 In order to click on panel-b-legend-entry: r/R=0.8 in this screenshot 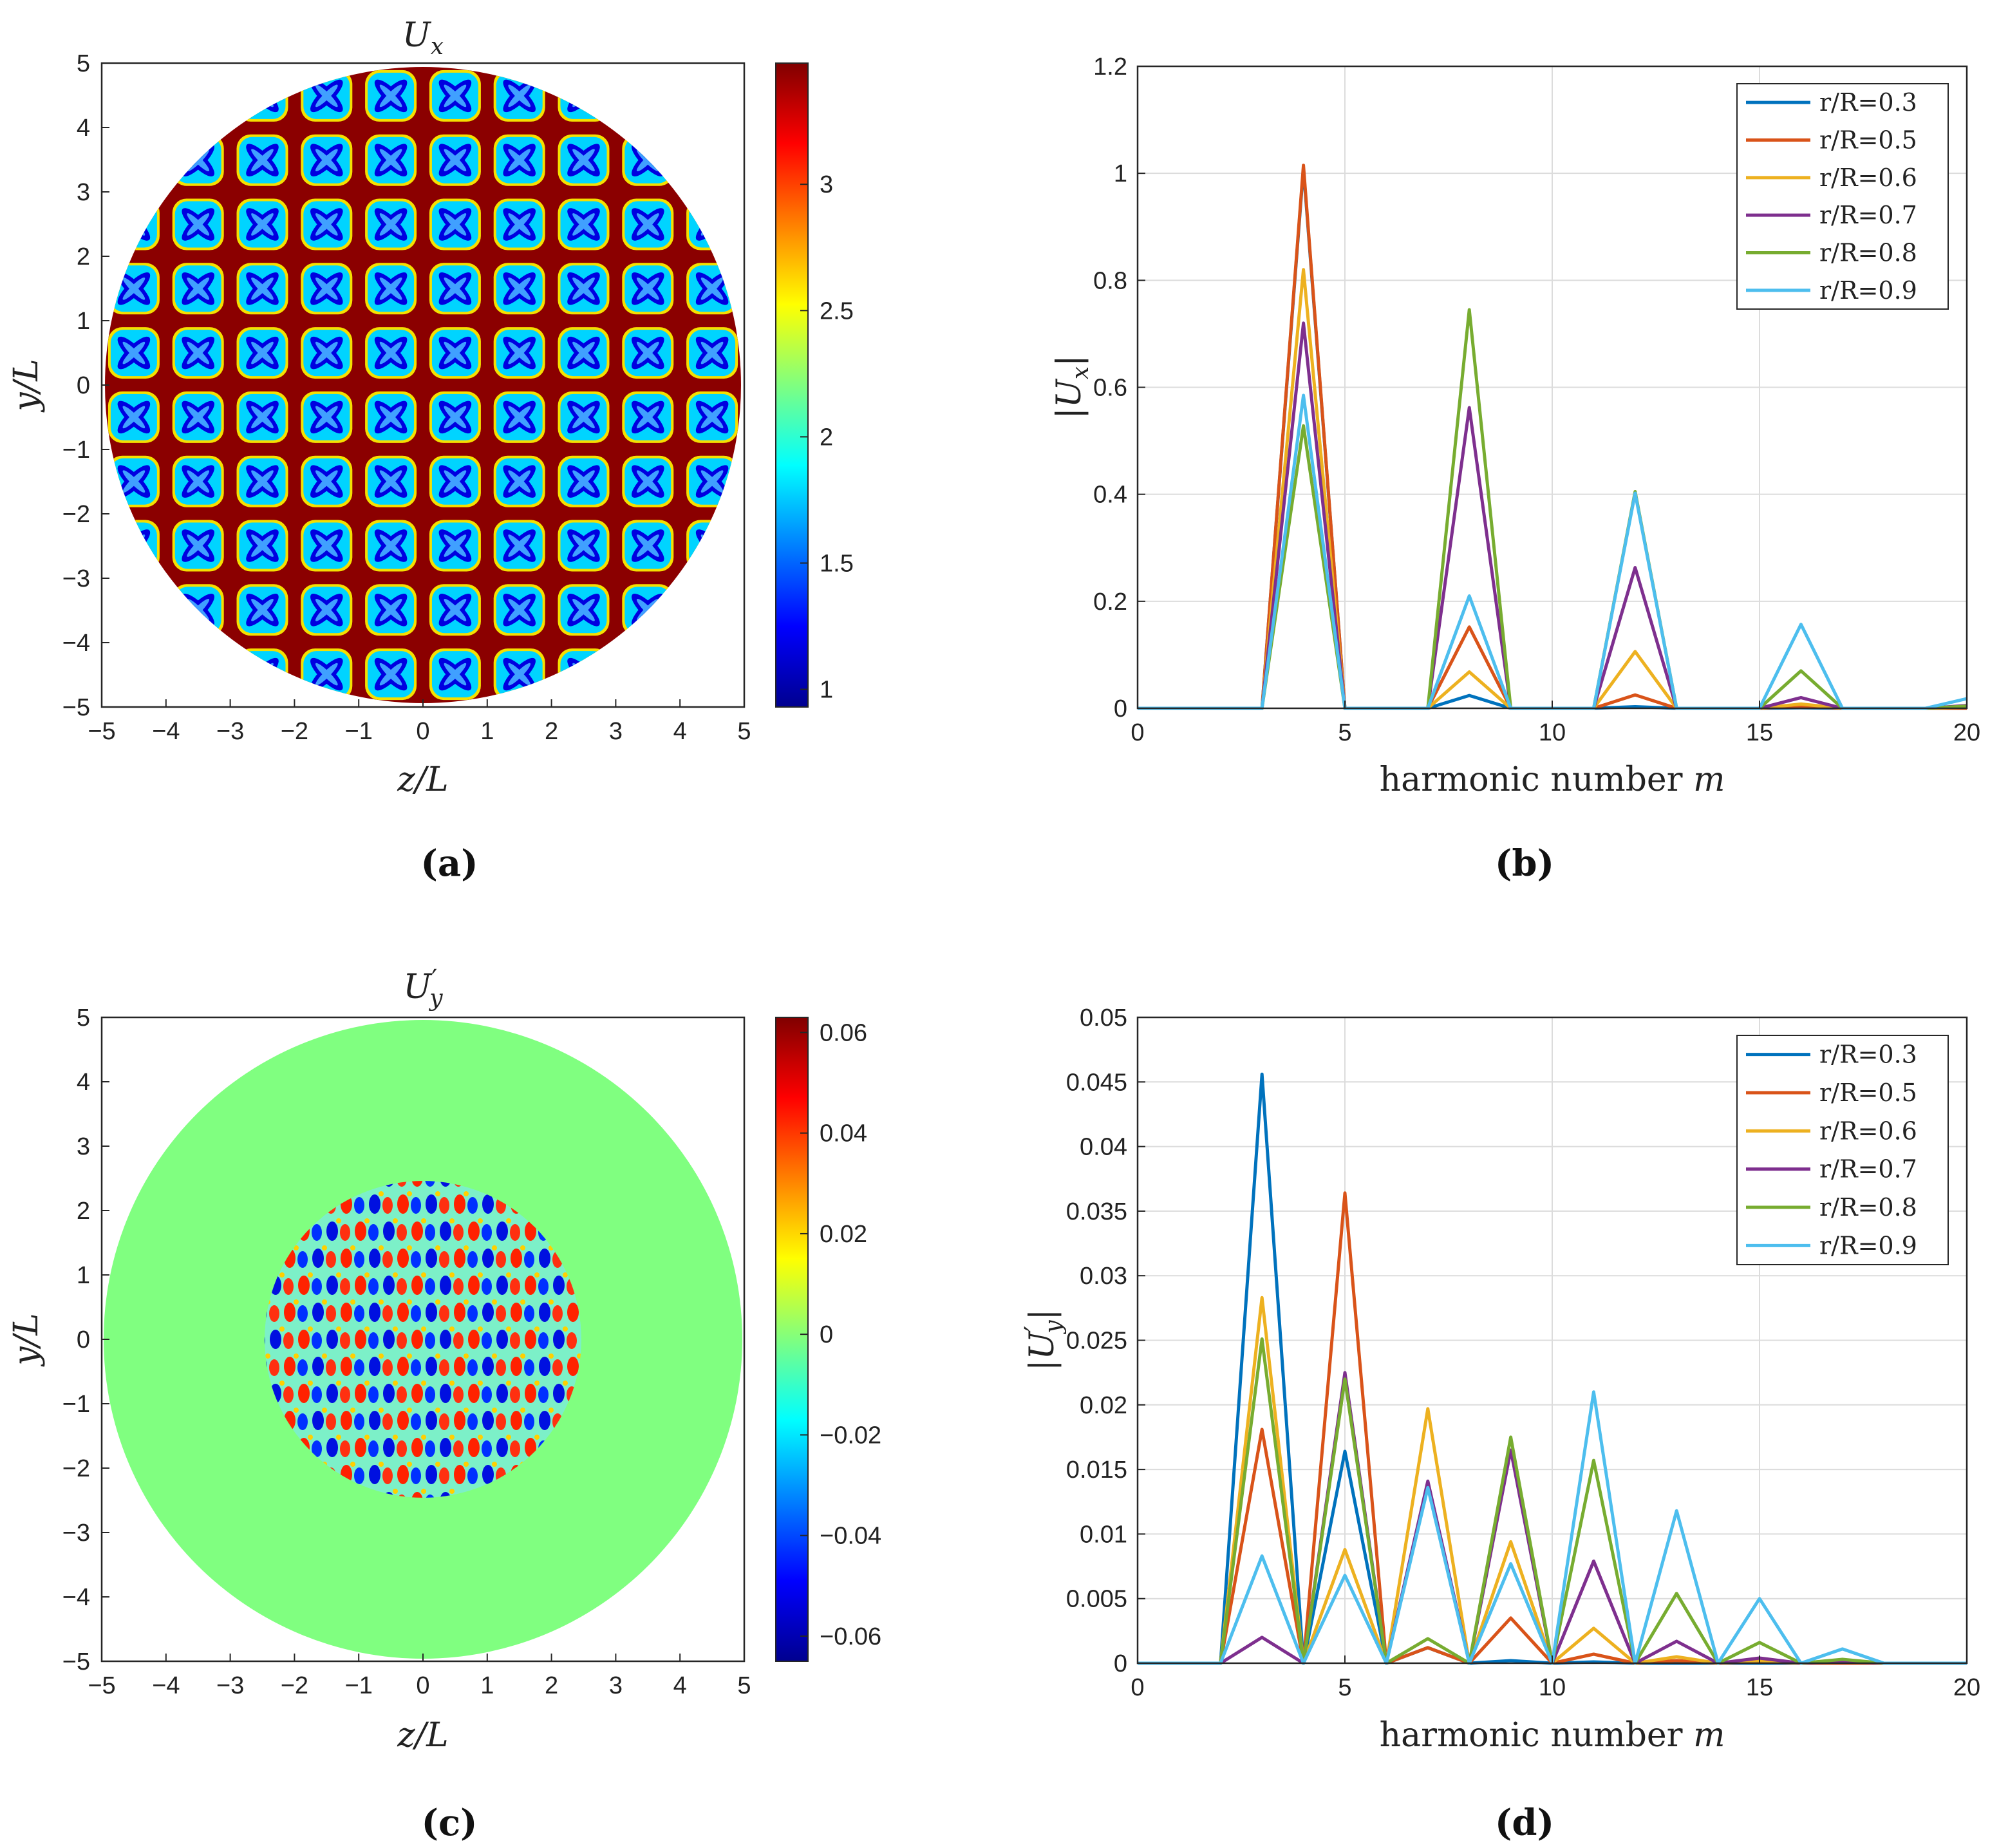, I will do `click(1868, 253)`.